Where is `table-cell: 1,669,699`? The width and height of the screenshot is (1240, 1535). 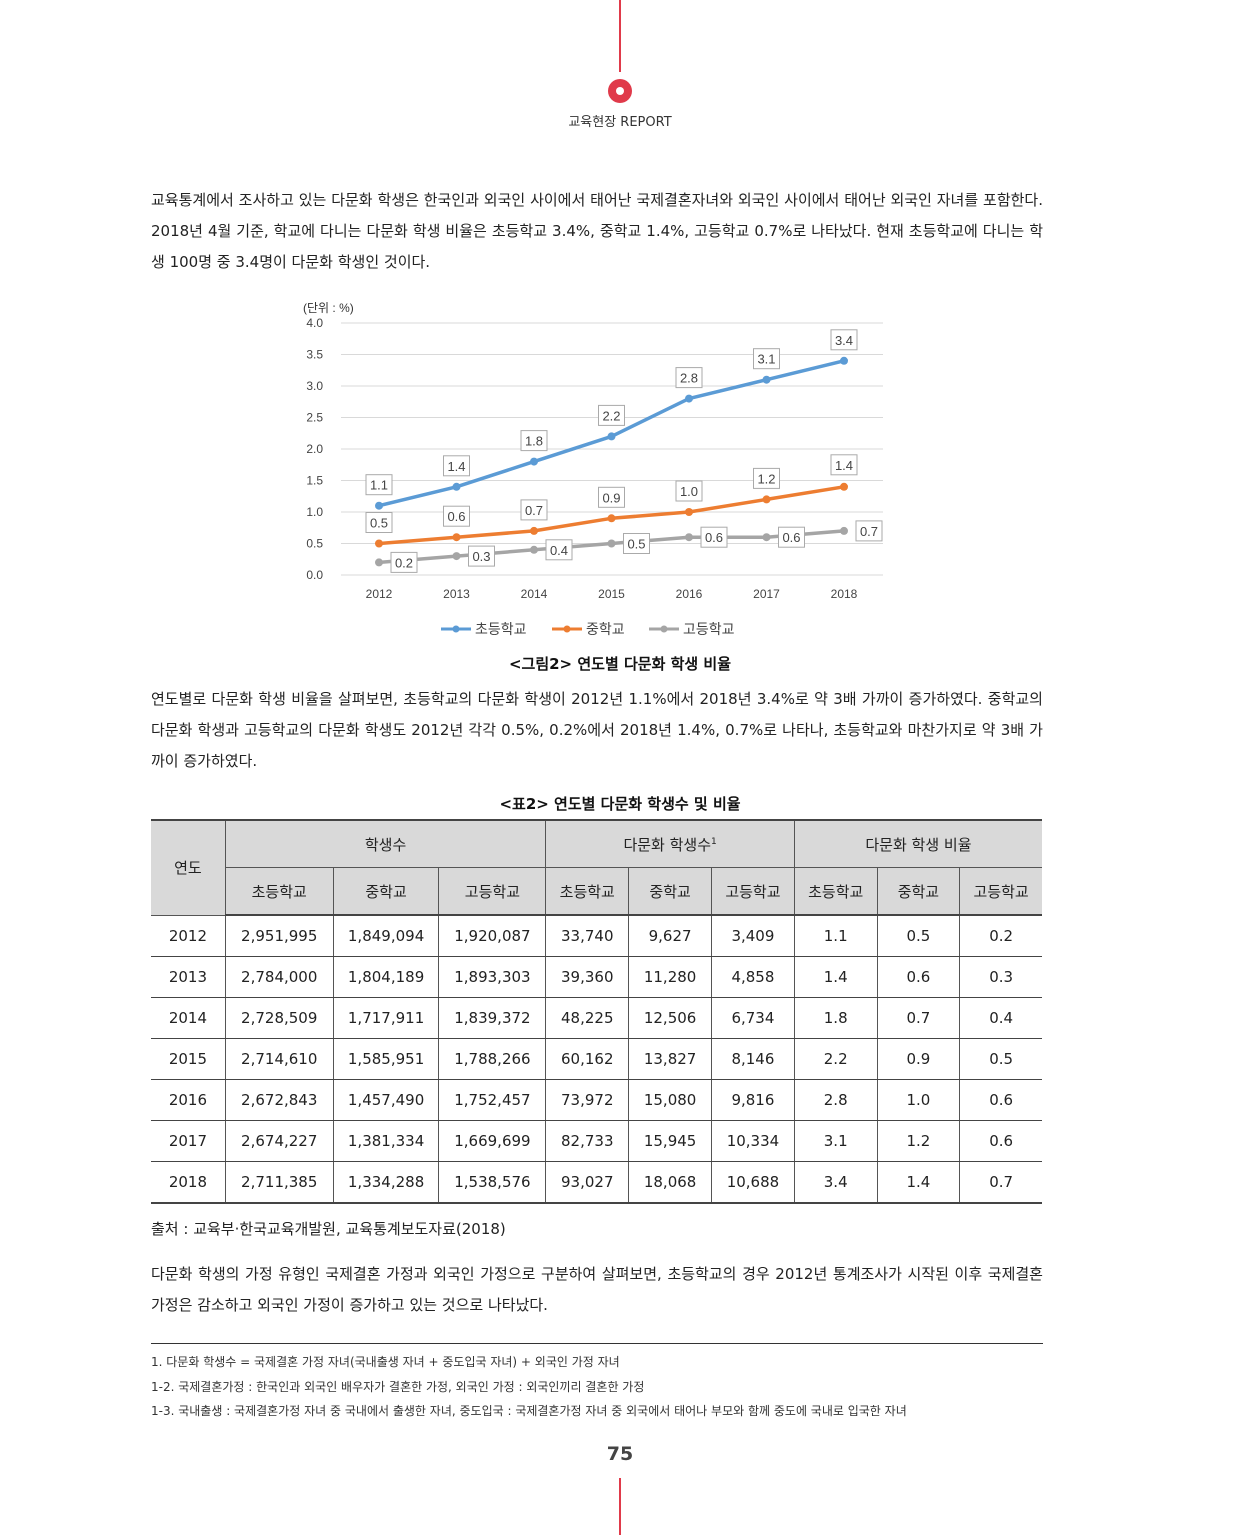
table-cell: 1,669,699 is located at coordinates (492, 1141).